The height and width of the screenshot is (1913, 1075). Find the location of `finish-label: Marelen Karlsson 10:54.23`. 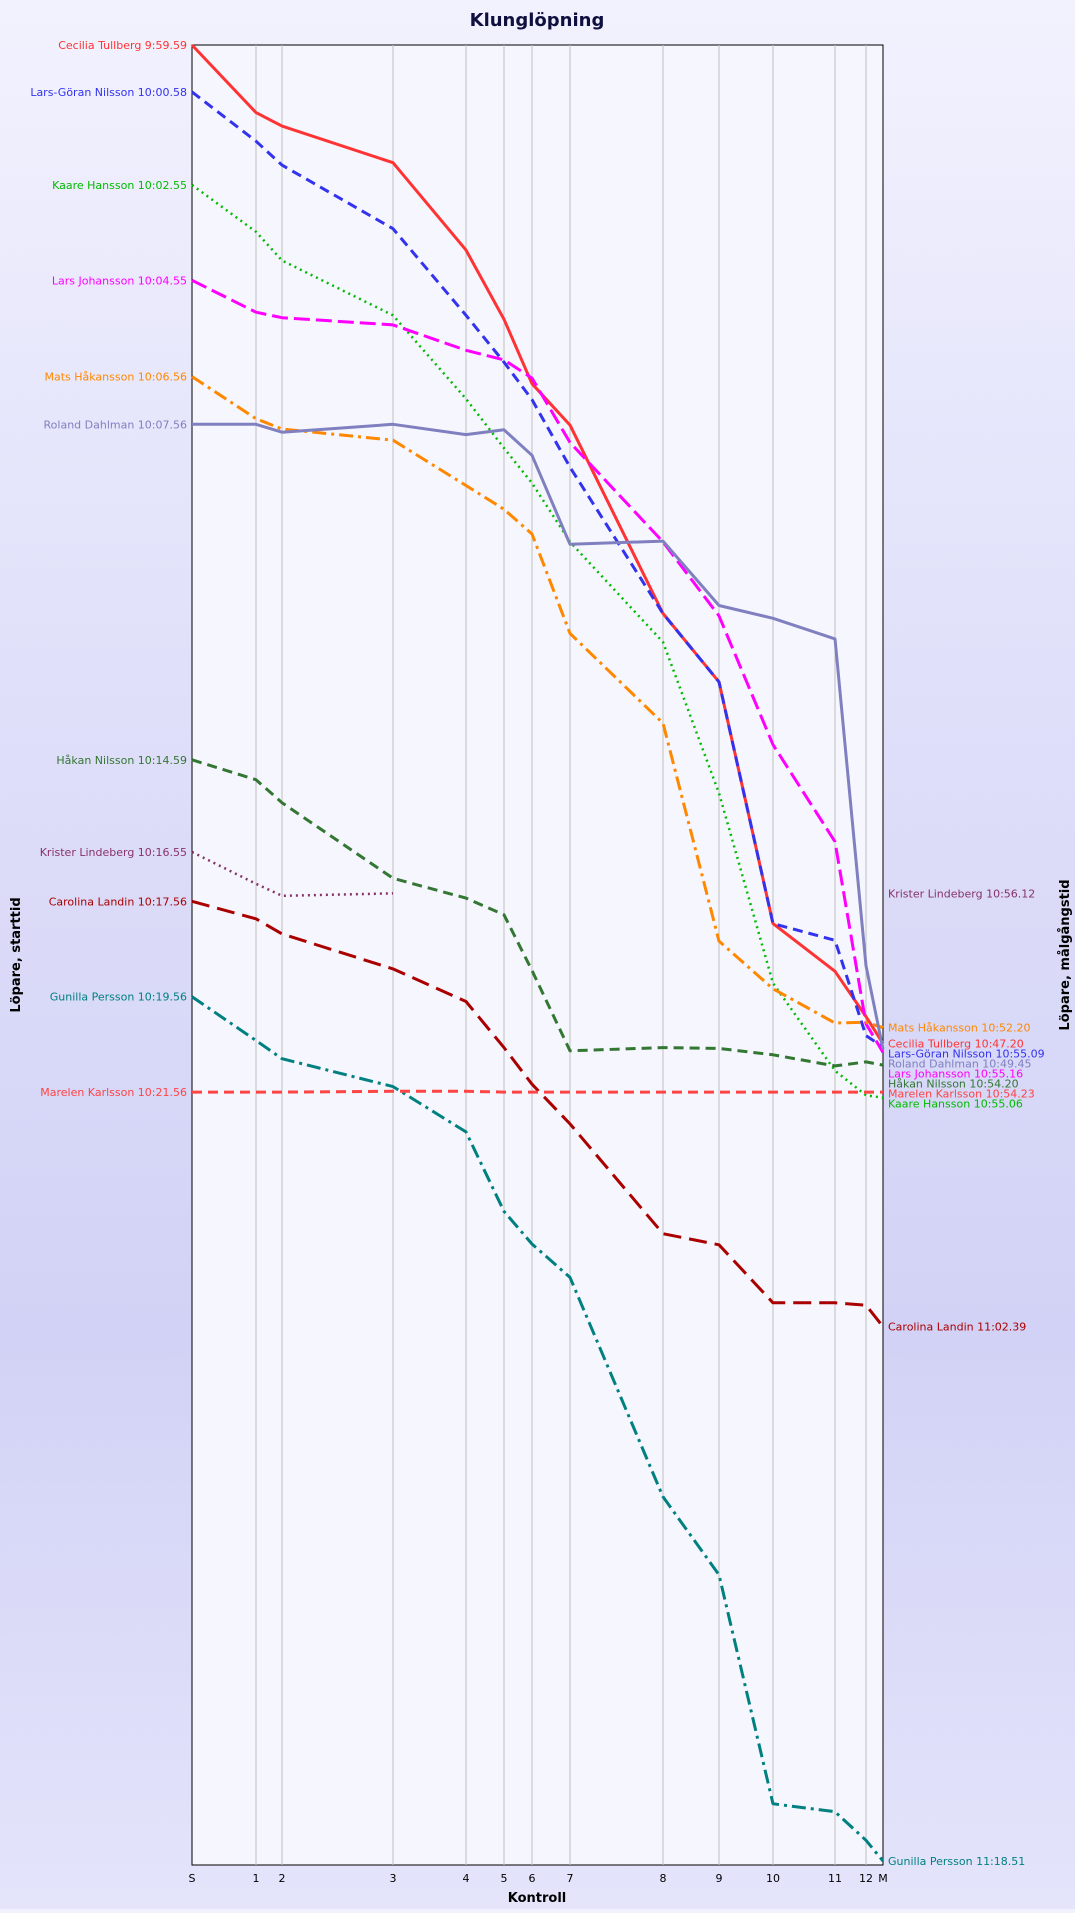

finish-label: Marelen Karlsson 10:54.23 is located at coordinates (961, 1094).